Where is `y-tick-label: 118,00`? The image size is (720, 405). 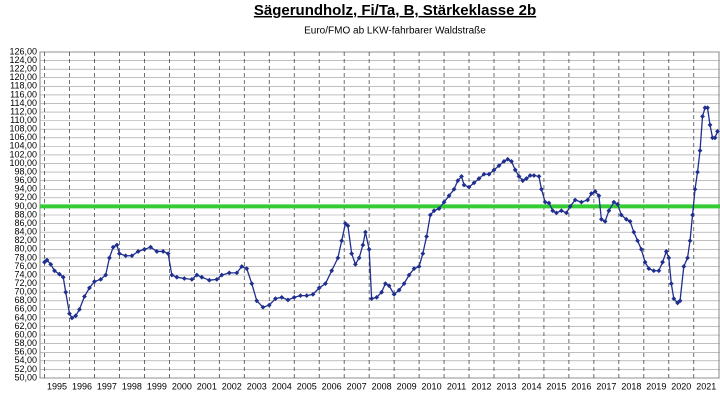 y-tick-label: 118,00 is located at coordinates (23, 86).